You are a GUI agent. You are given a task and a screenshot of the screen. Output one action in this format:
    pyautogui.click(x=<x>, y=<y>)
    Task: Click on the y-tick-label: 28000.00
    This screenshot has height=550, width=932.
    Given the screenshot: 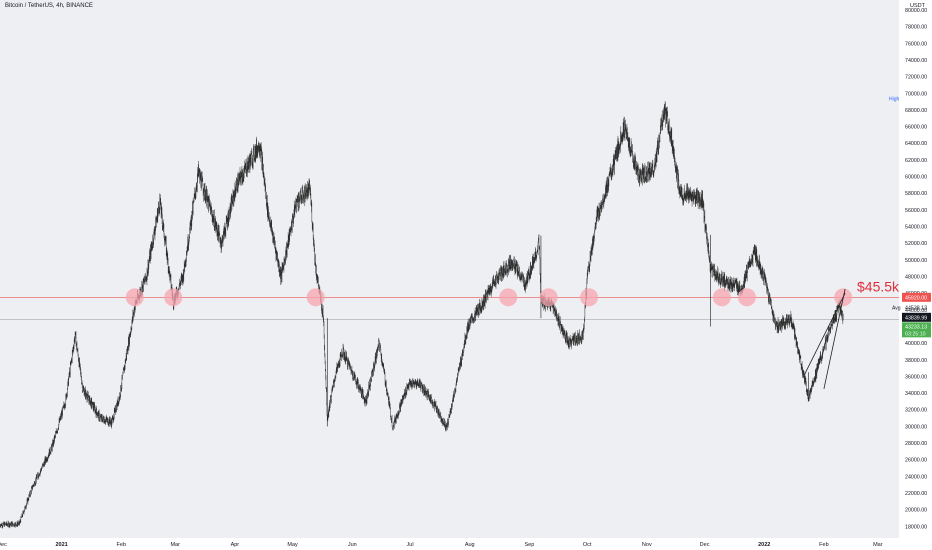 What is the action you would take?
    pyautogui.click(x=916, y=444)
    